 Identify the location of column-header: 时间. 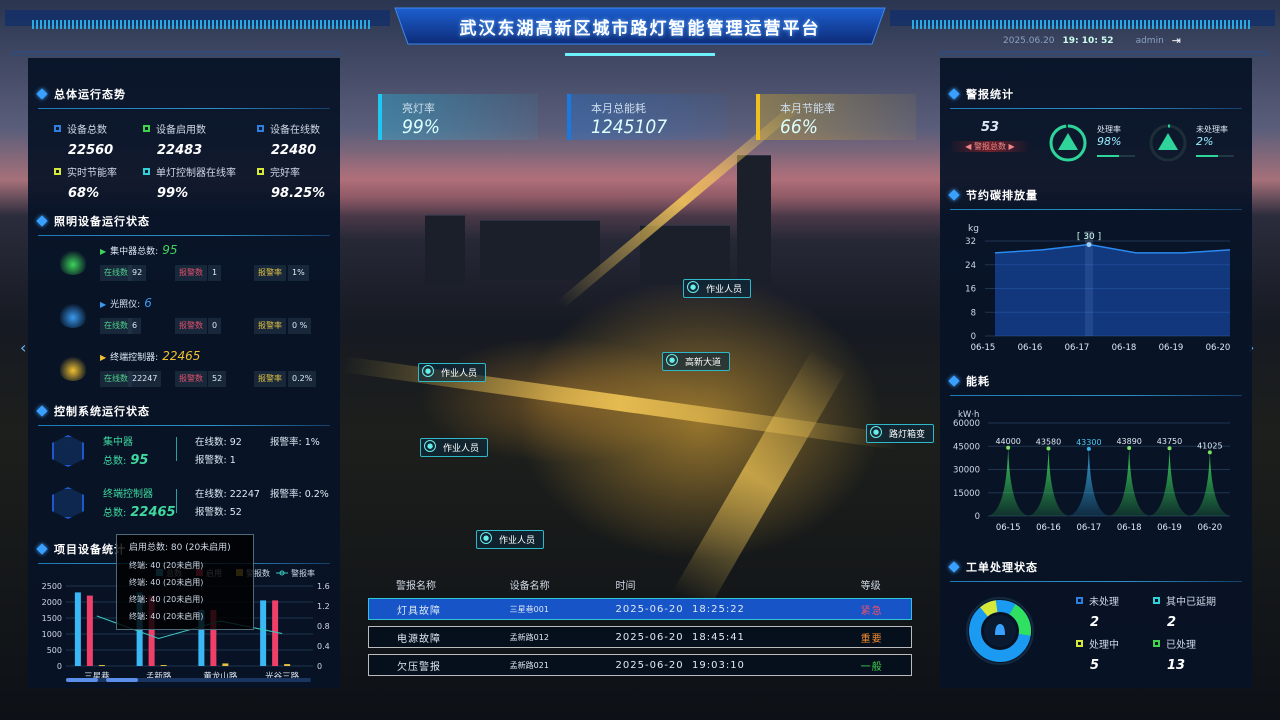
(625, 586).